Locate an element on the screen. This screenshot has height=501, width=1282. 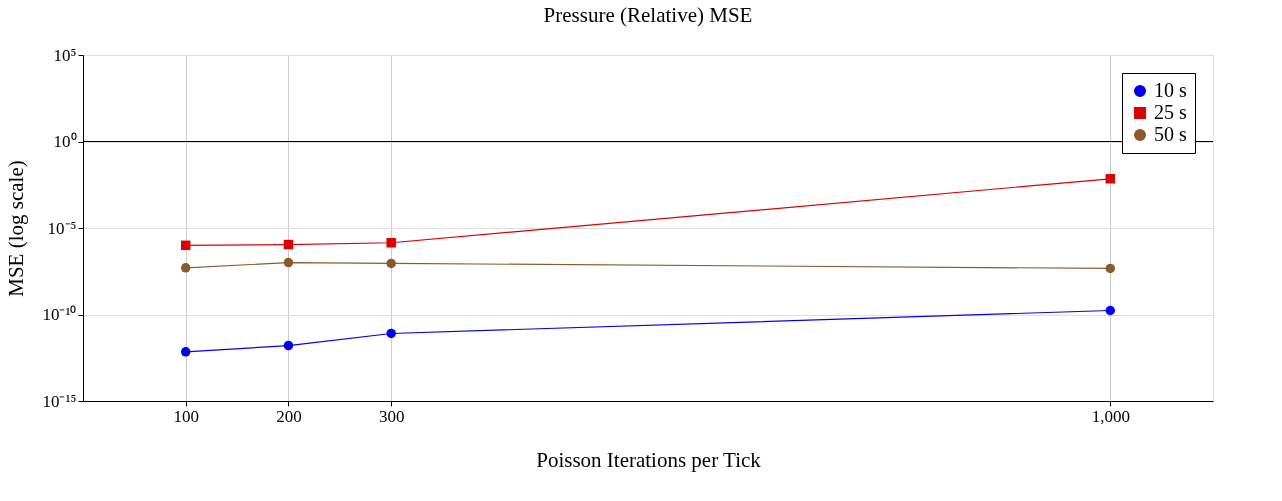
x-tick-label: 1,000 is located at coordinates (1110, 416).